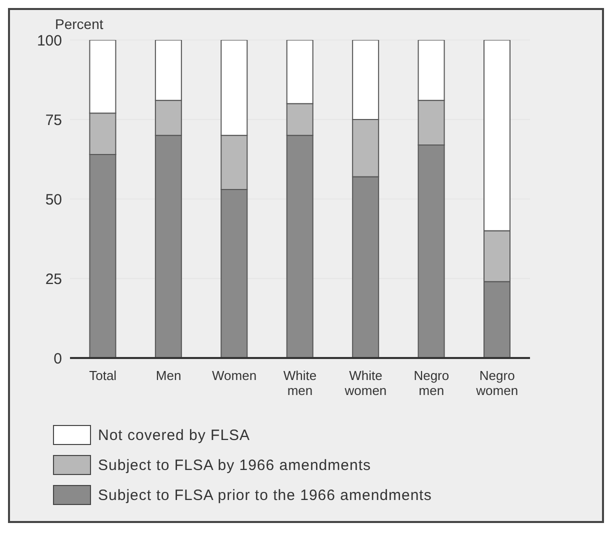  Describe the element at coordinates (174, 435) in the screenshot. I see `legend-label: Not covered by FLSA` at that location.